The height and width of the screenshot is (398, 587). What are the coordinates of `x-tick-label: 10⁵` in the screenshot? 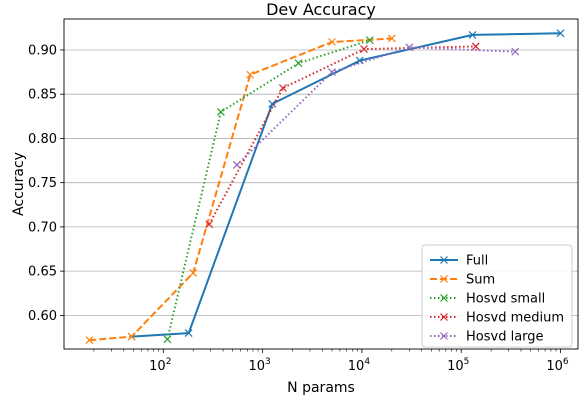 It's located at (458, 365).